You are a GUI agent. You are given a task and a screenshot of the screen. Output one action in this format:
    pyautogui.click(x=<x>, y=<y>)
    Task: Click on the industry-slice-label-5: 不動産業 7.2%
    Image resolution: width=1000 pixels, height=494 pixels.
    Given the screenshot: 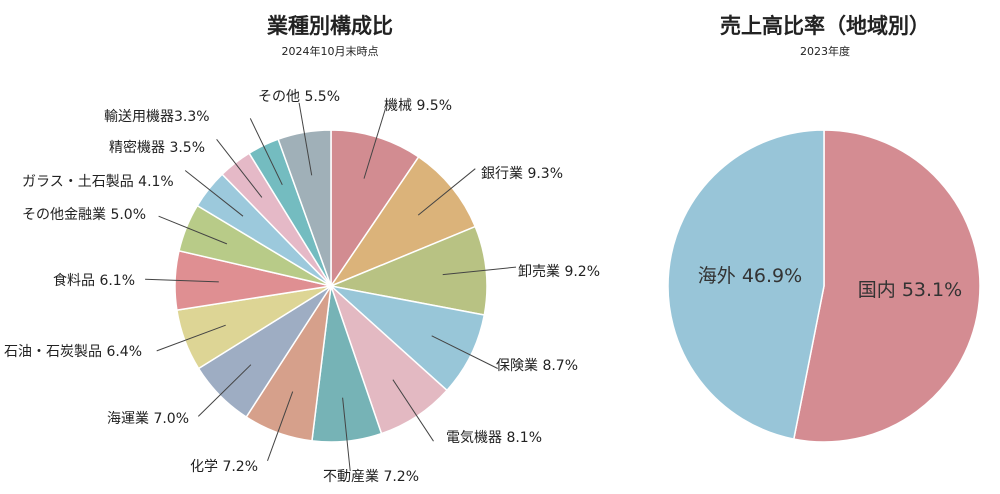 What is the action you would take?
    pyautogui.click(x=371, y=477)
    